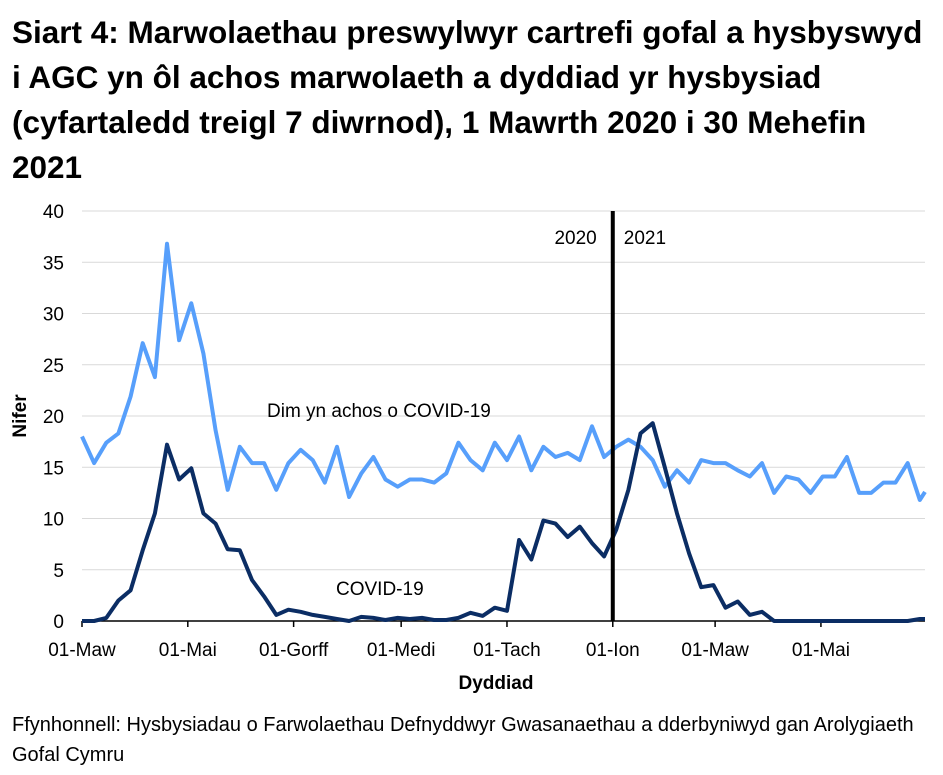 The image size is (943, 775). Describe the element at coordinates (379, 411) in the screenshot. I see `series-label-non-covid: Dim yn achos o COVID-19` at that location.